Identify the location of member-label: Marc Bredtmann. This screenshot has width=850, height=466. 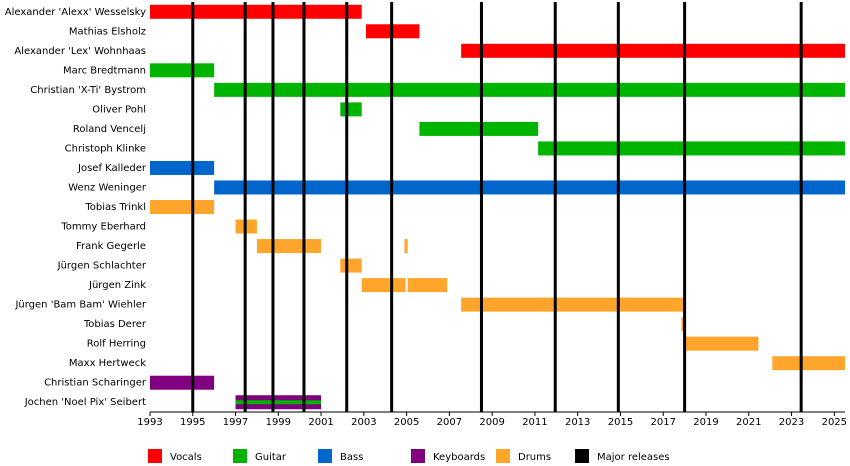
(104, 70).